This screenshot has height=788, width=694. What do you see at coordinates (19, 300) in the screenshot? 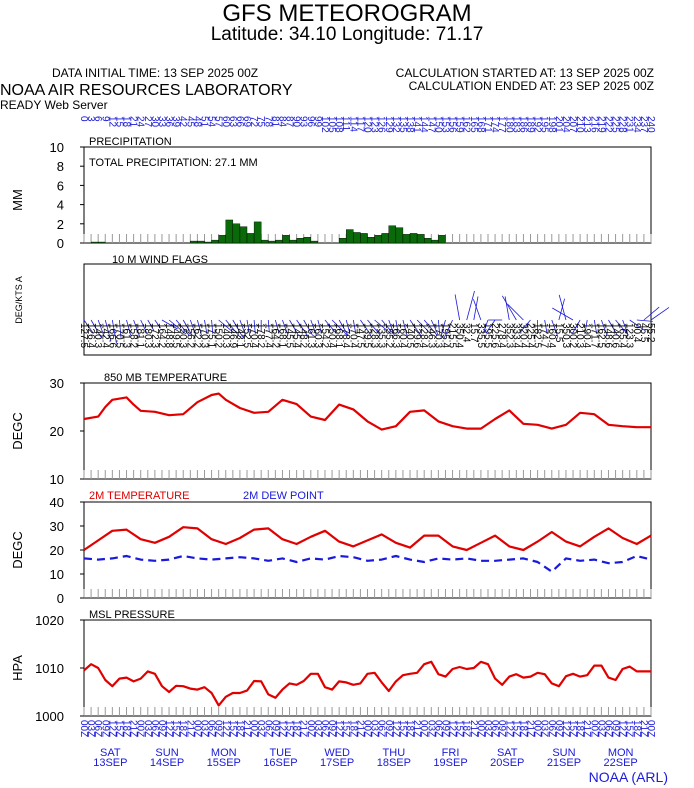
I see `wind-ylabel: DEG/KTS A` at bounding box center [19, 300].